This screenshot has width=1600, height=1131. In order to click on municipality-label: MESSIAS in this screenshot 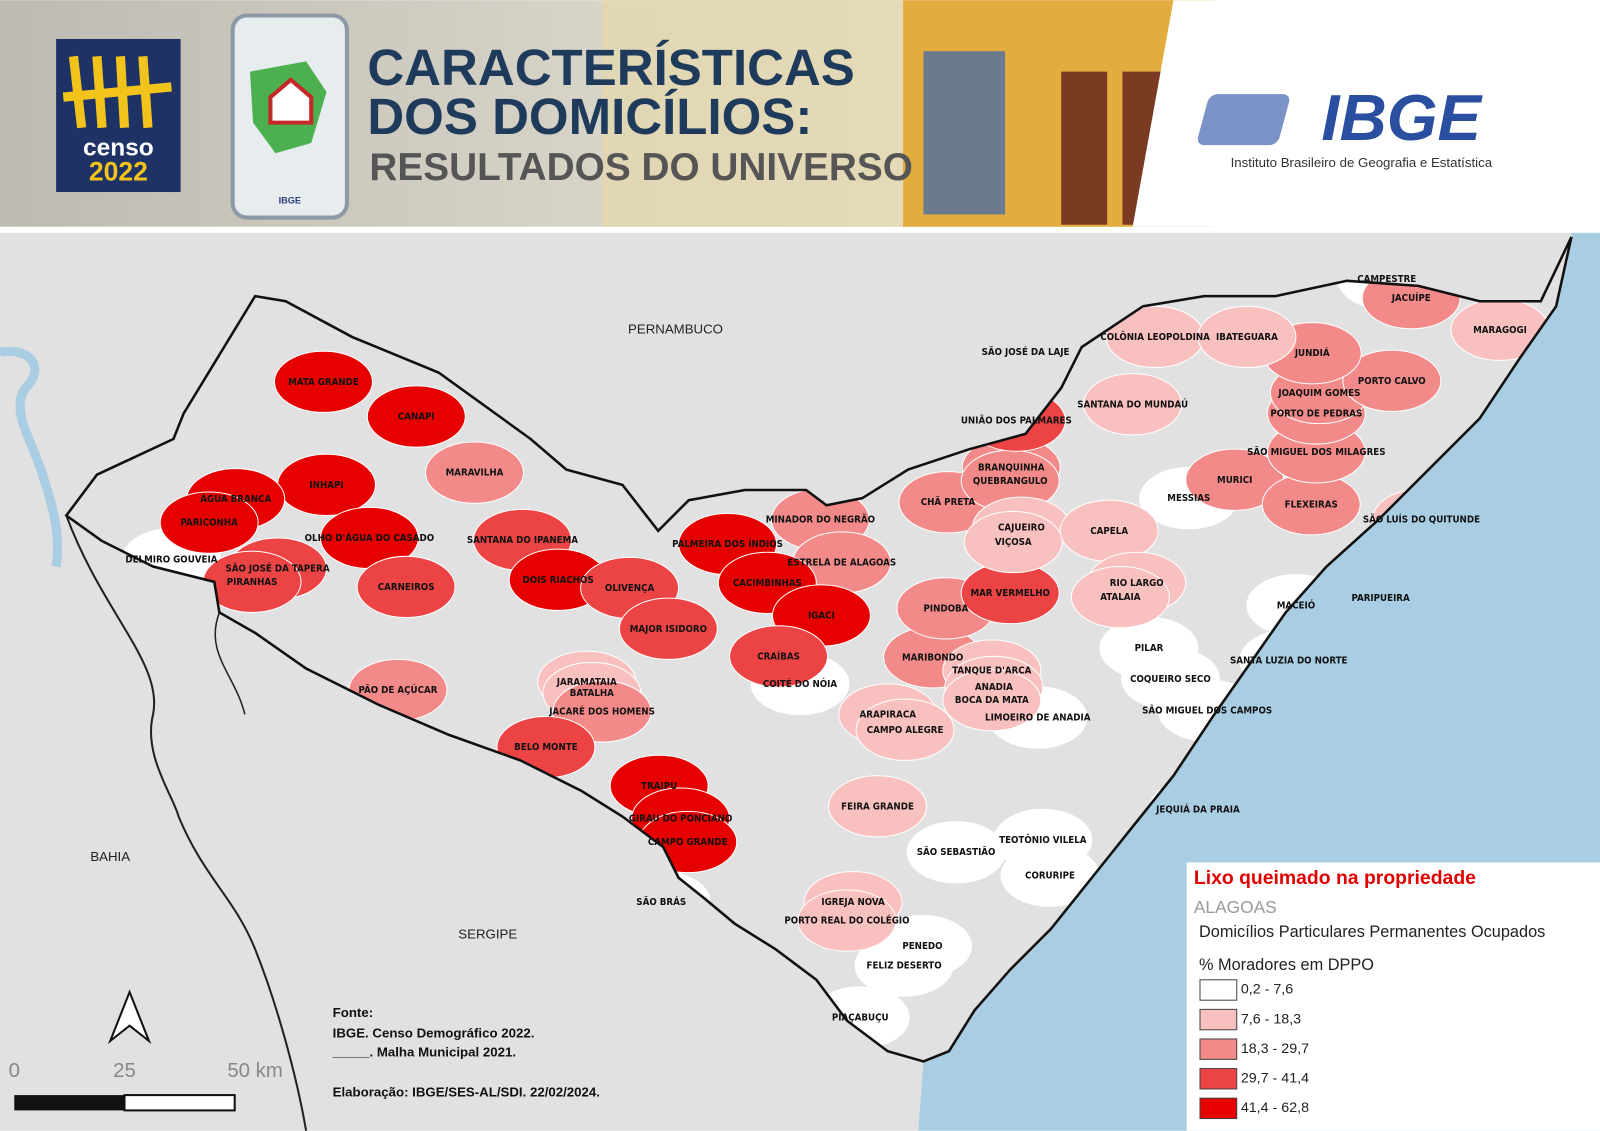, I will do `click(1188, 498)`.